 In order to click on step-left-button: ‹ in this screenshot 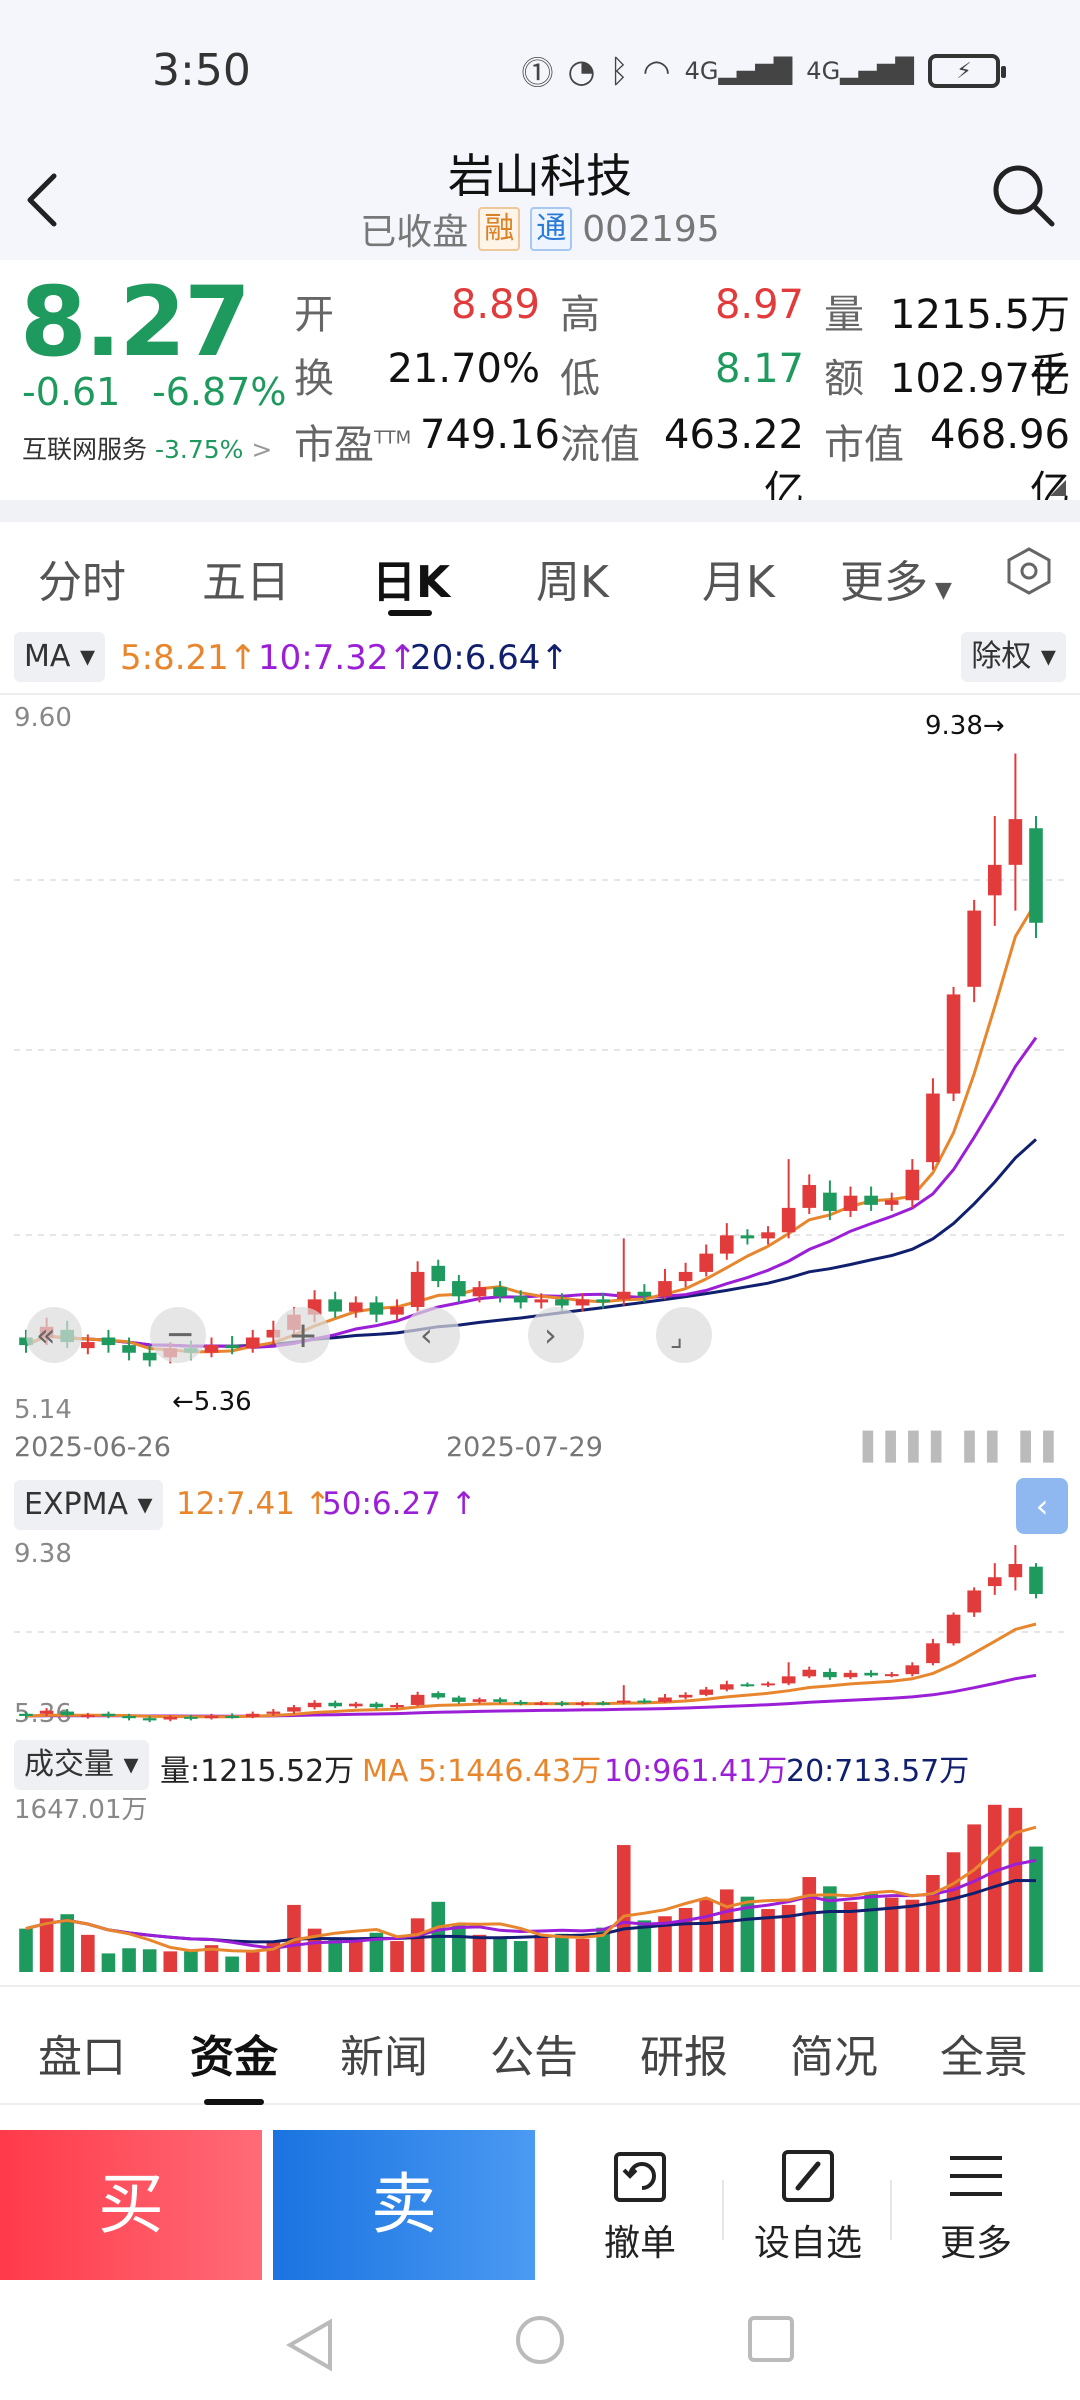, I will do `click(432, 1335)`.